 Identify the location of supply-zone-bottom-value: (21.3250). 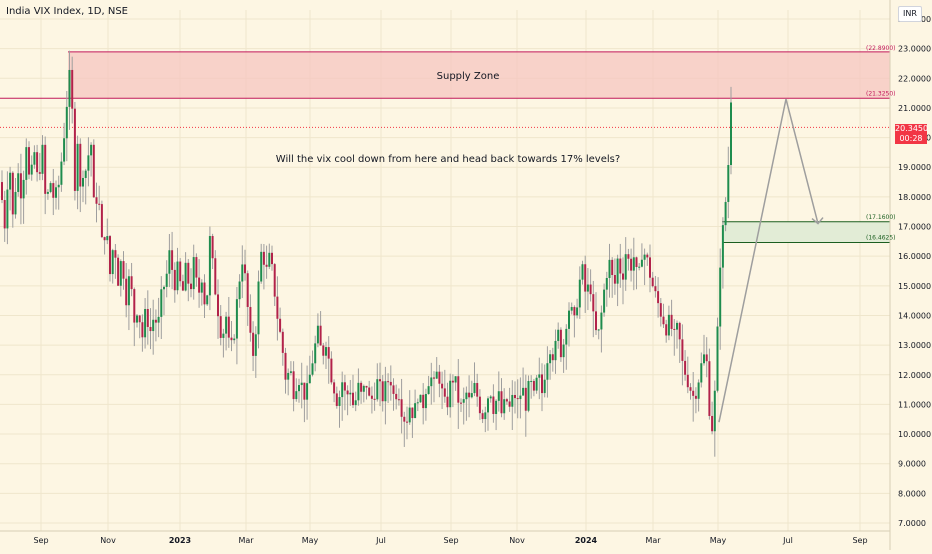
(881, 93).